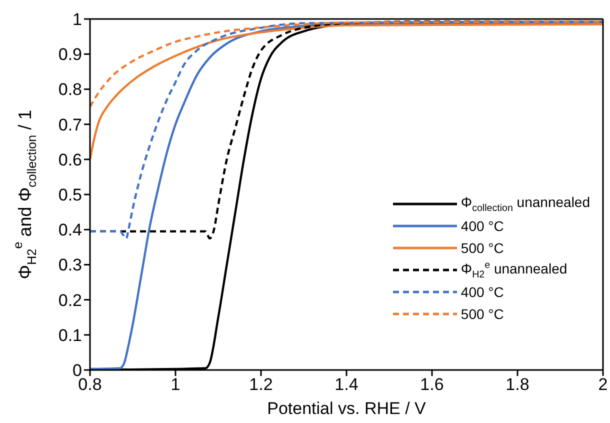  Describe the element at coordinates (70, 160) in the screenshot. I see `y-tick-label: 0.6` at that location.